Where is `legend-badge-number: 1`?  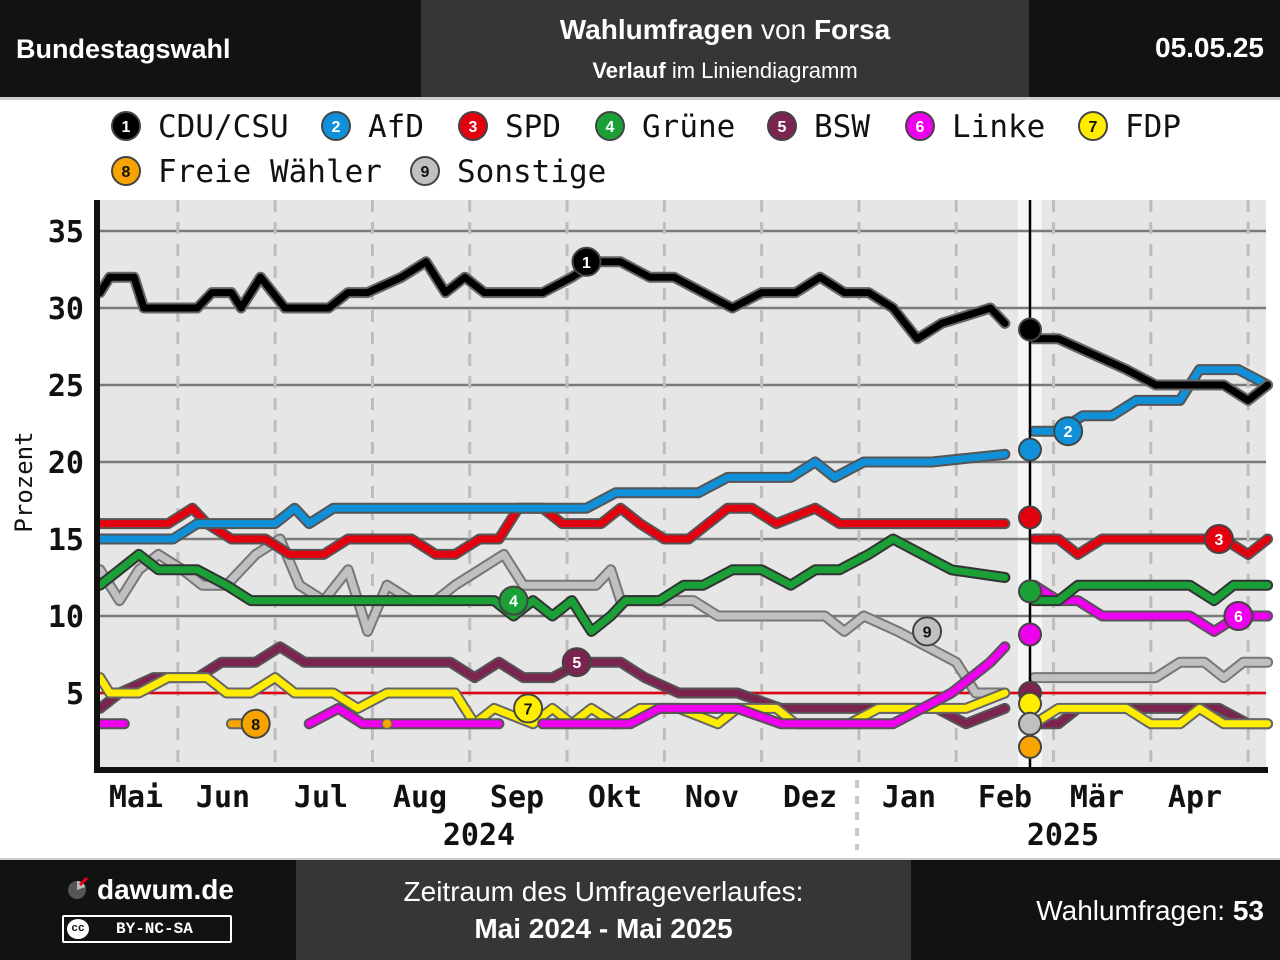 legend-badge-number: 1 is located at coordinates (126, 127).